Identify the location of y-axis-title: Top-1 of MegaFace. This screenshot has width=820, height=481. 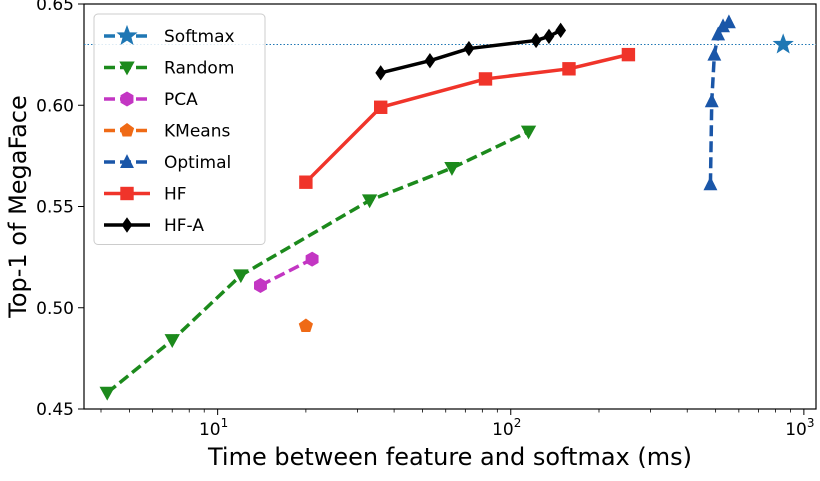
(18, 207).